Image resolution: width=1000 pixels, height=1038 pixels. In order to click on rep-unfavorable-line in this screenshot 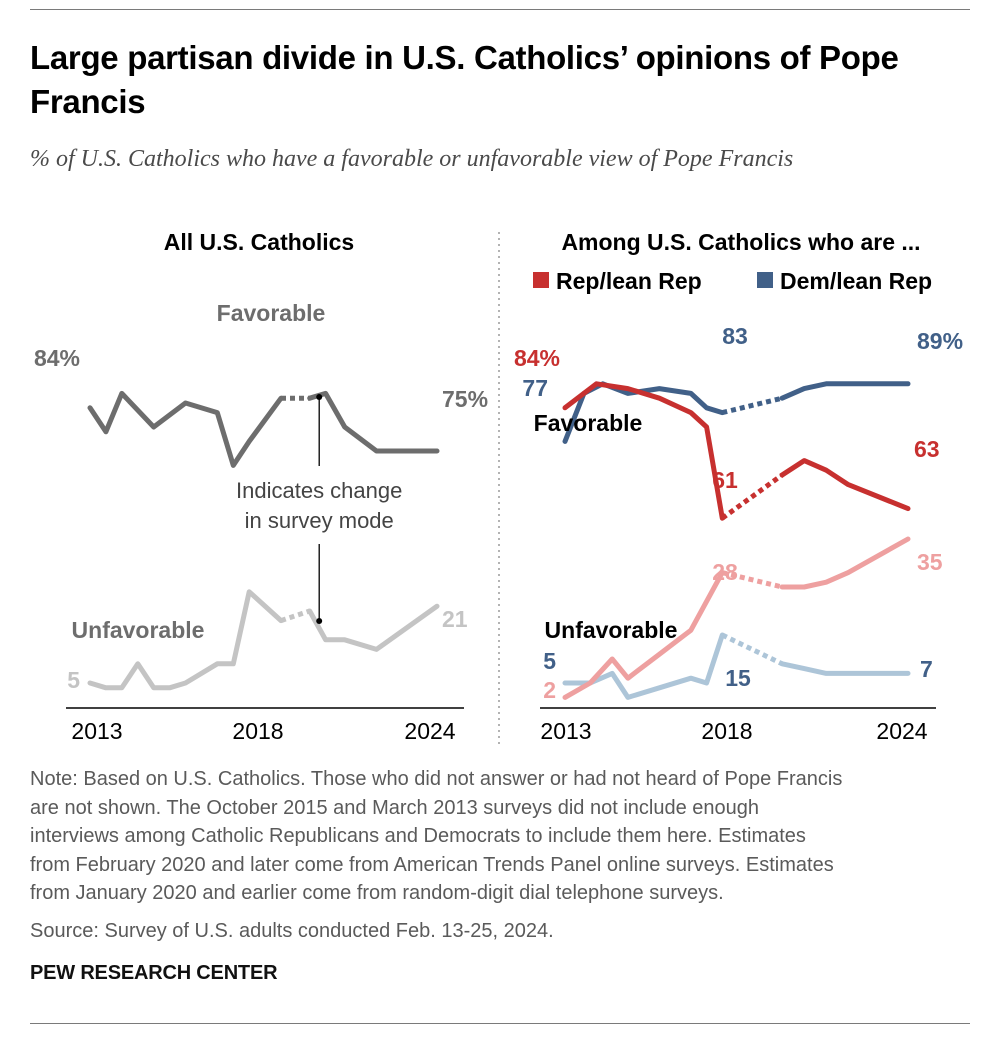, I will do `click(845, 563)`.